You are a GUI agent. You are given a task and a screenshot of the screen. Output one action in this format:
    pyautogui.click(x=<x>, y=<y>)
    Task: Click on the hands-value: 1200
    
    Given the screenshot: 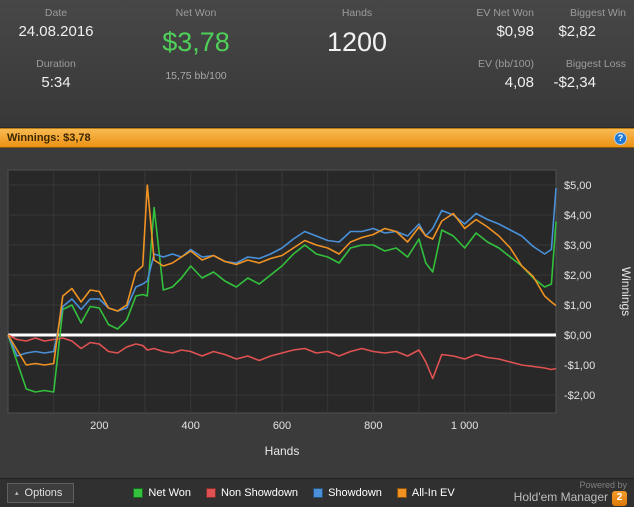 What is the action you would take?
    pyautogui.click(x=357, y=42)
    